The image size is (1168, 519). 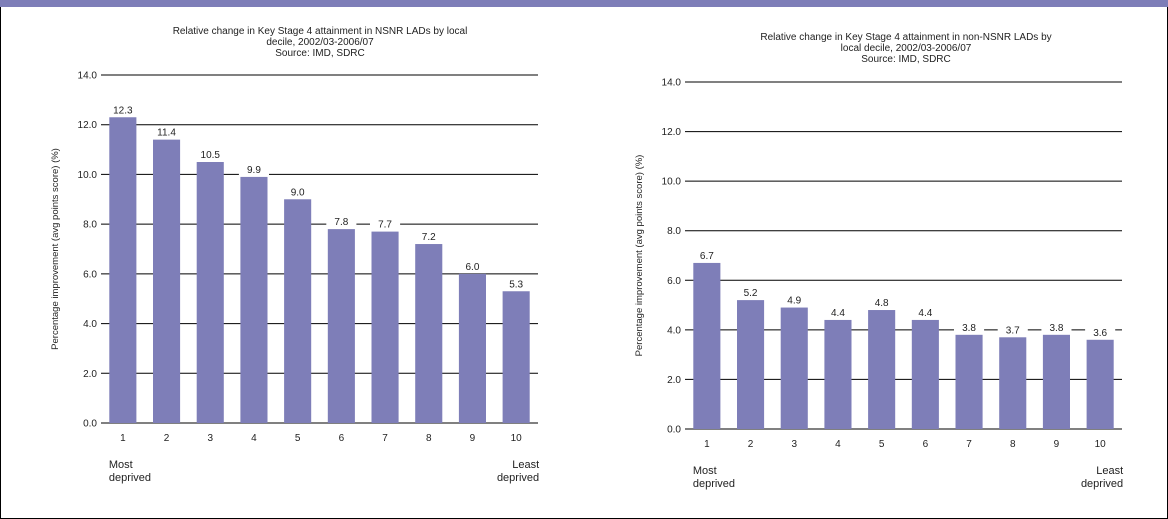 I want to click on value-label: 7.7, so click(x=385, y=225).